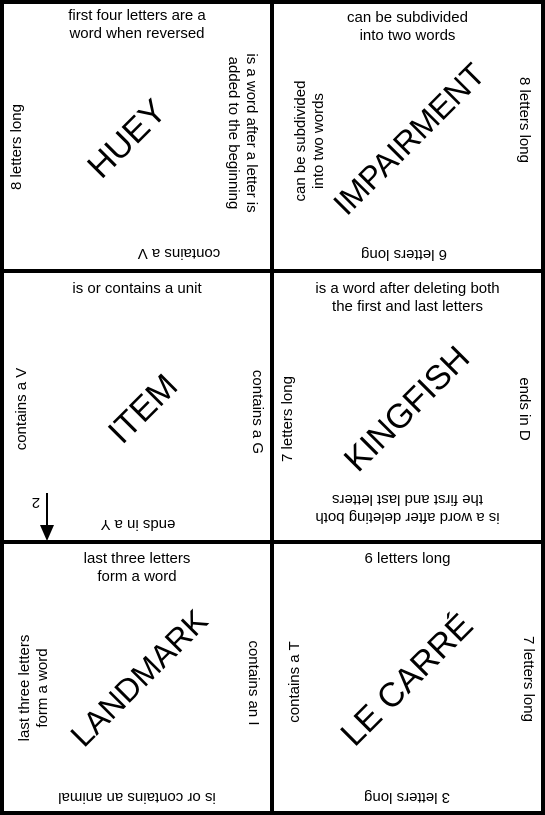 This screenshot has width=545, height=815. Describe the element at coordinates (524, 409) in the screenshot. I see `tile-right-clue: ends in D` at that location.